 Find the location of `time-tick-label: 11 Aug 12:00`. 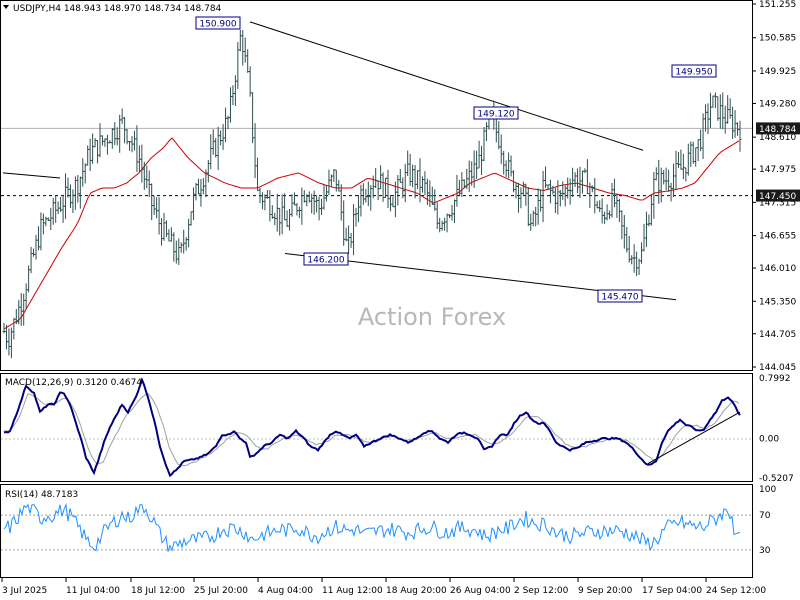

time-tick-label: 11 Aug 12:00 is located at coordinates (352, 591).